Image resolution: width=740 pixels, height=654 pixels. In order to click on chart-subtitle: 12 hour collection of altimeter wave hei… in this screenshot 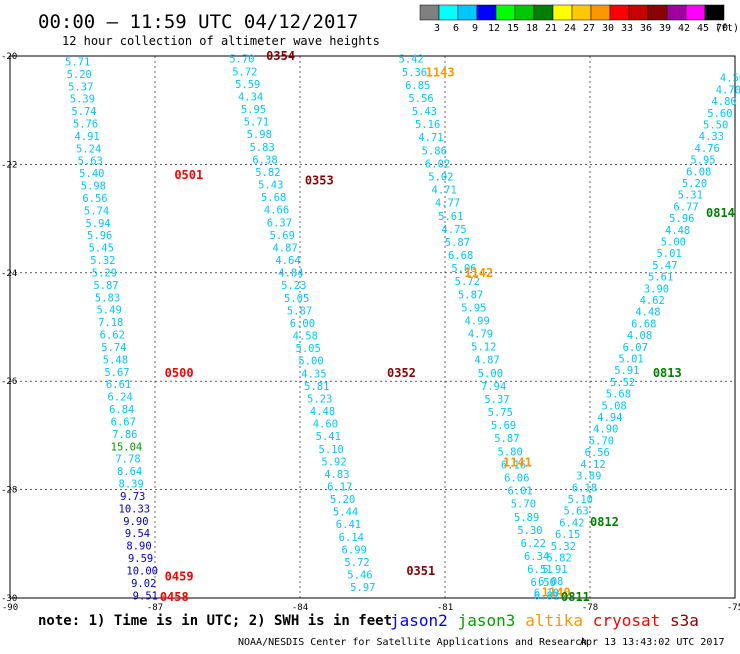, I will do `click(221, 41)`.